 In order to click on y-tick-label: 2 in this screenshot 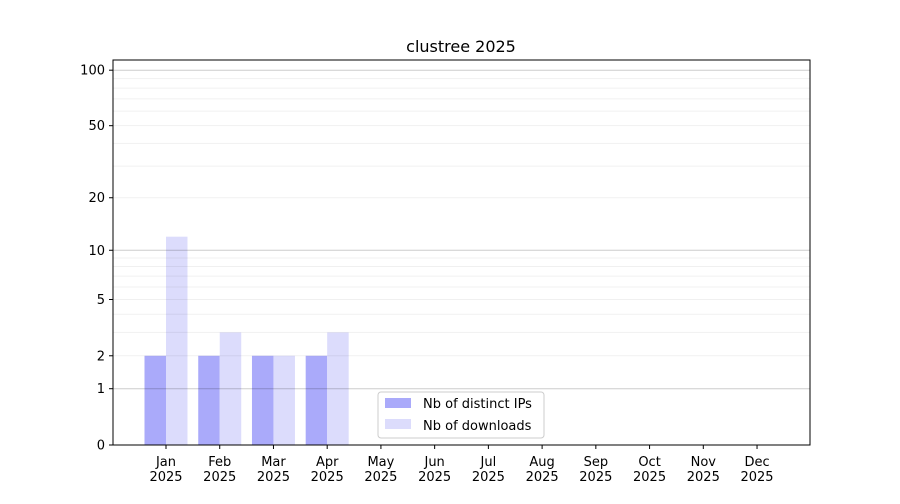, I will do `click(101, 356)`.